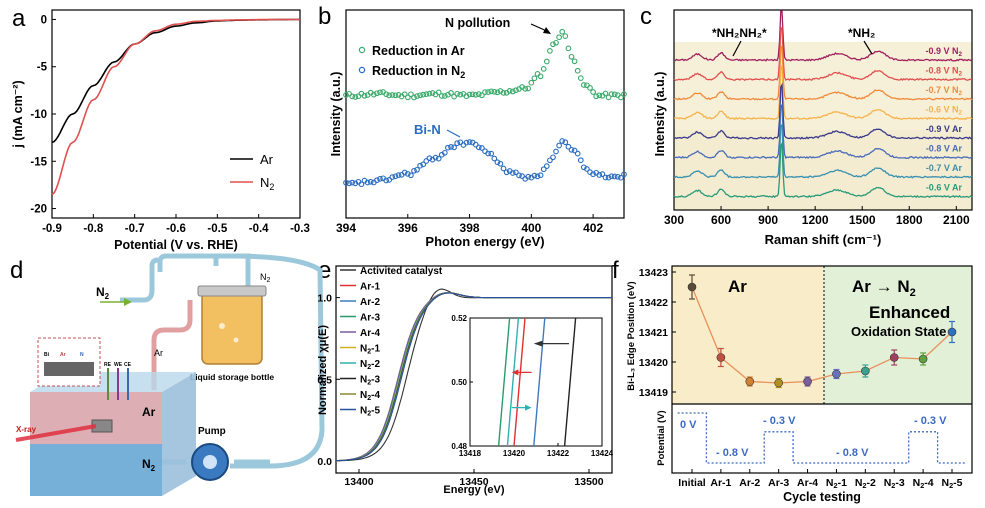 The height and width of the screenshot is (508, 985). What do you see at coordinates (212, 431) in the screenshot?
I see `label-pump: Pump` at bounding box center [212, 431].